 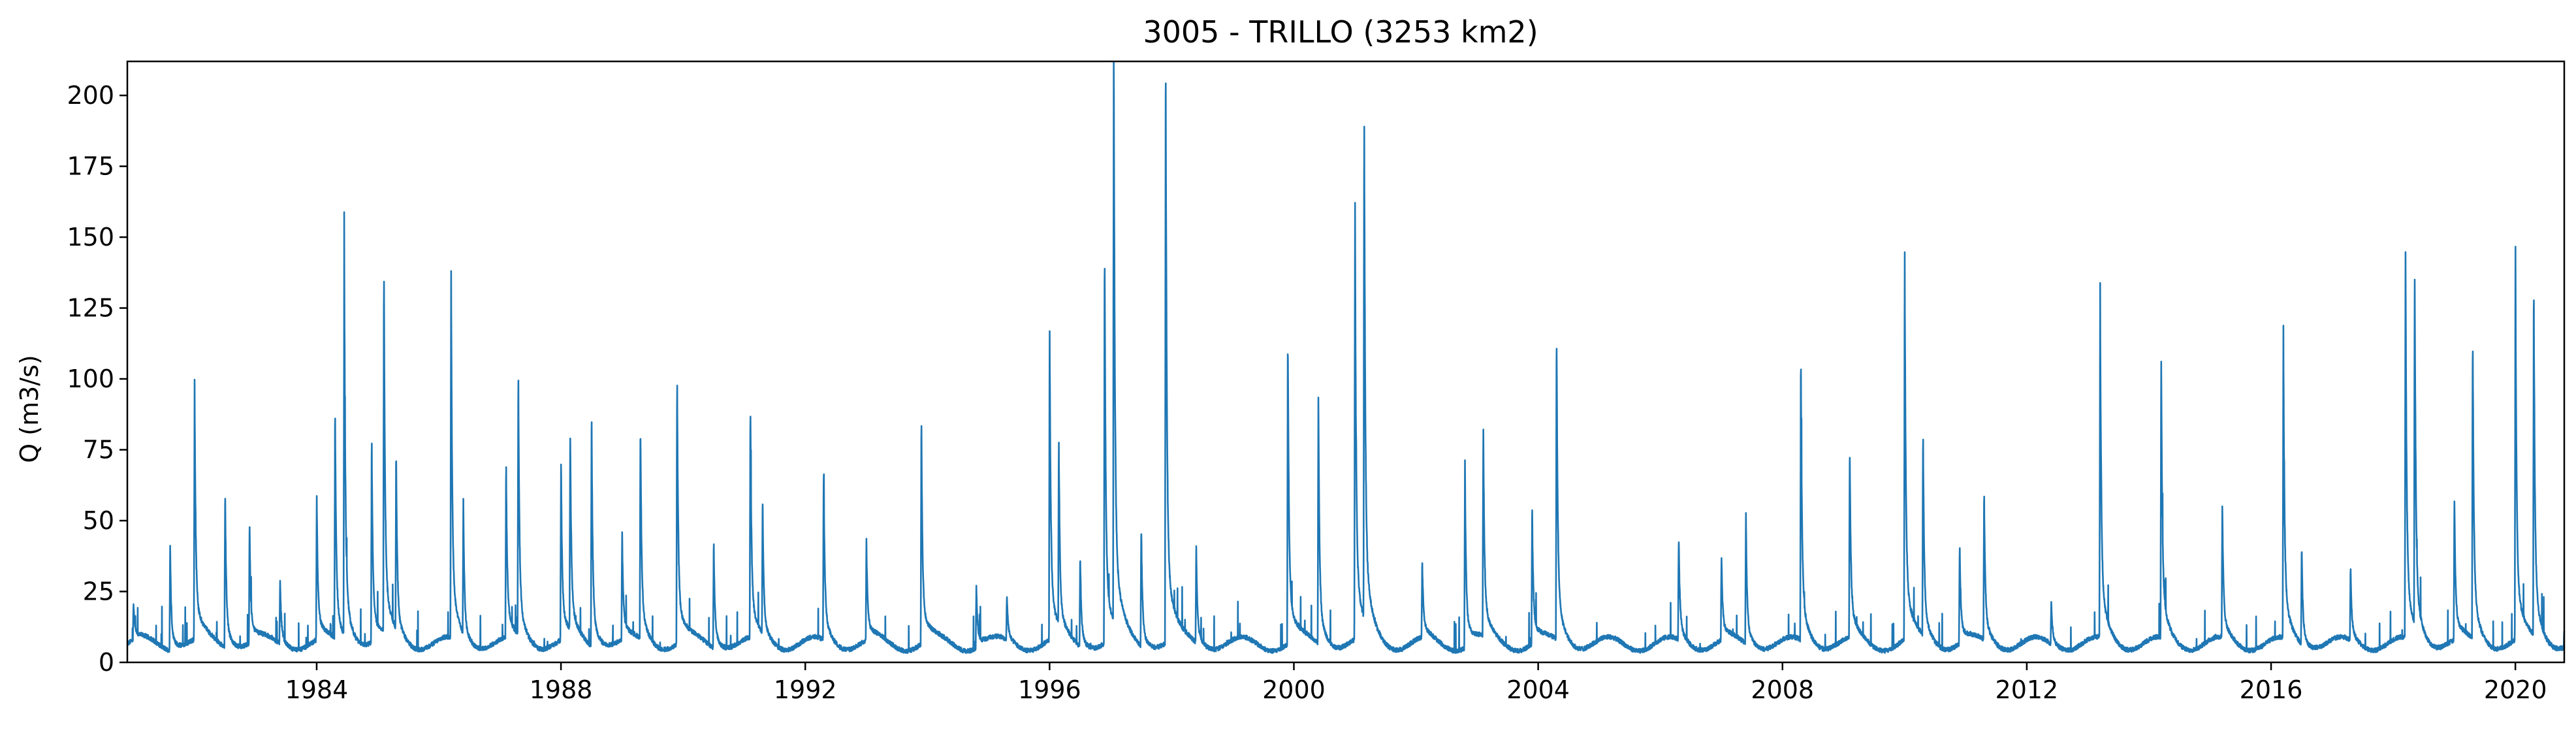 I want to click on y-tick-label: 125, so click(x=91, y=308).